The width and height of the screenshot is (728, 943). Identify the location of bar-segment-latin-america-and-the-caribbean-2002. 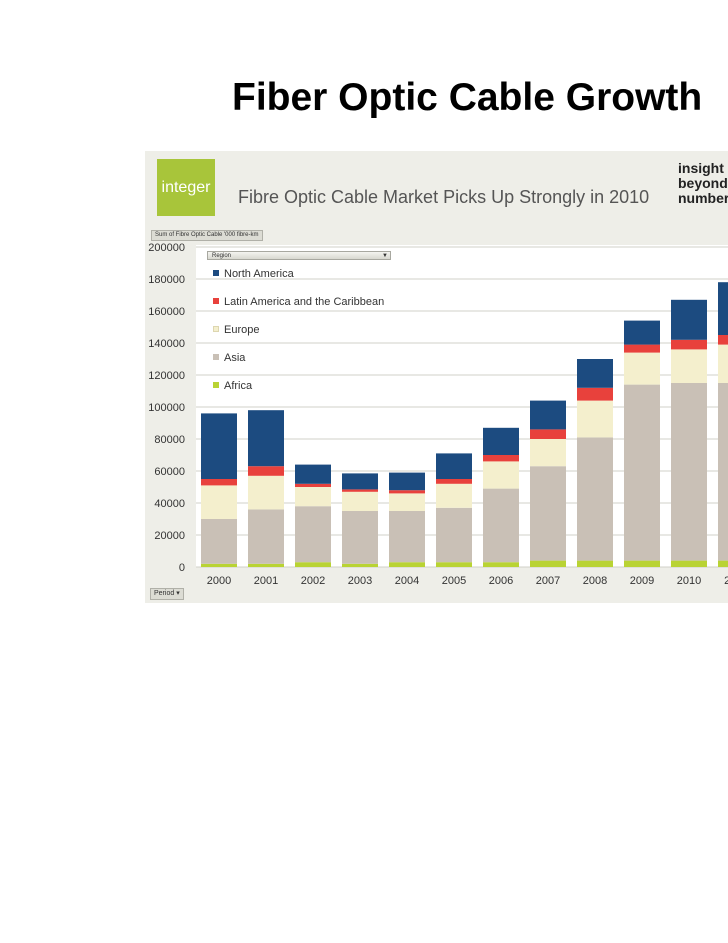
(313, 485).